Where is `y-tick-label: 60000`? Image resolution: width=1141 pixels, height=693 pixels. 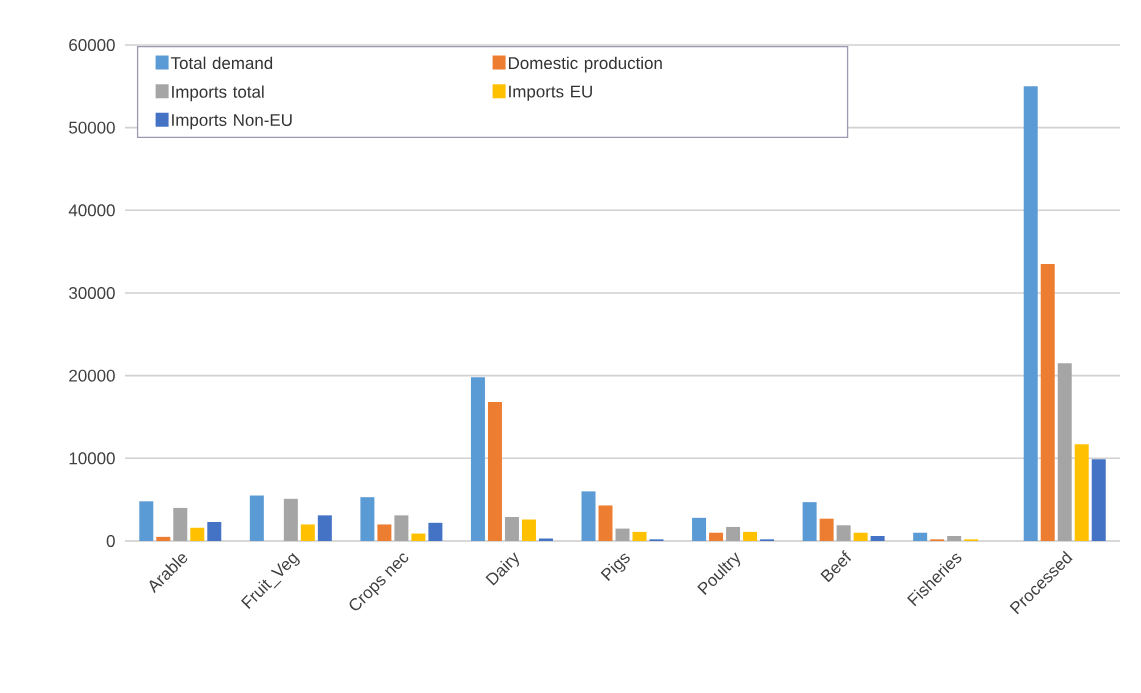
y-tick-label: 60000 is located at coordinates (92, 44).